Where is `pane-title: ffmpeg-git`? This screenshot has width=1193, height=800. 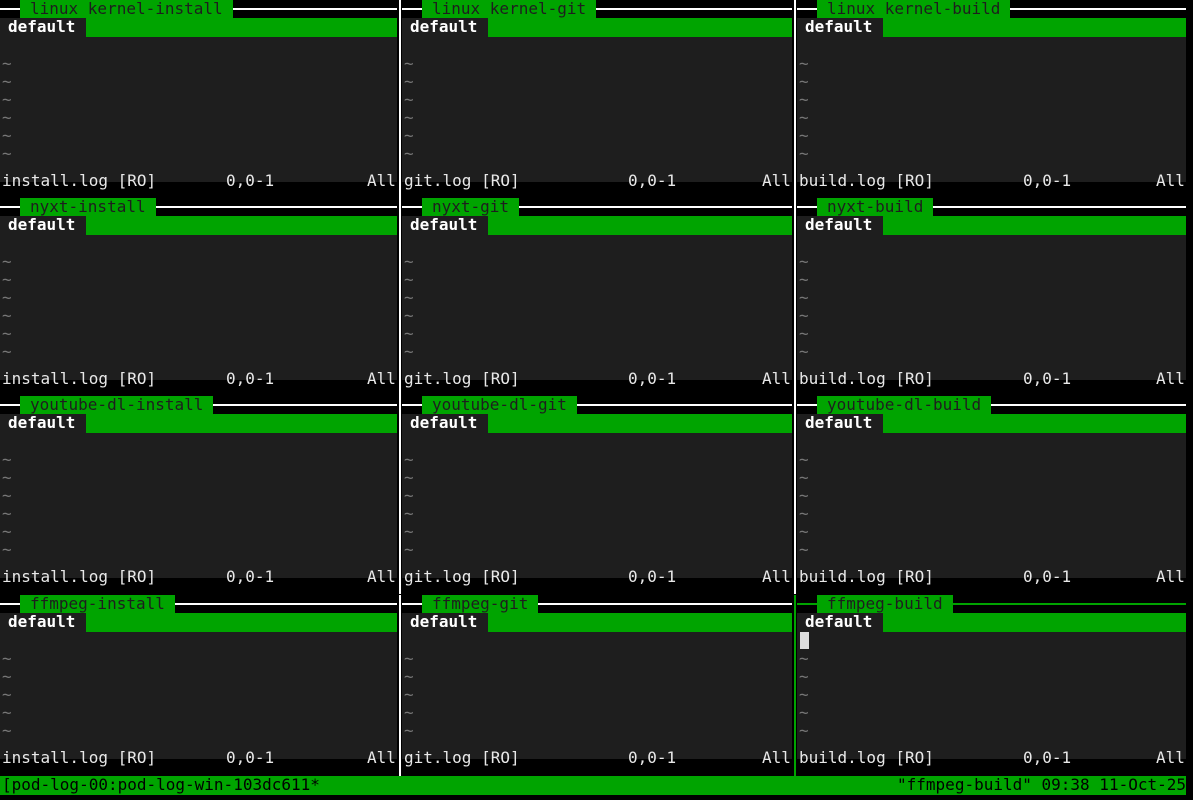
pane-title: ffmpeg-git is located at coordinates (480, 604).